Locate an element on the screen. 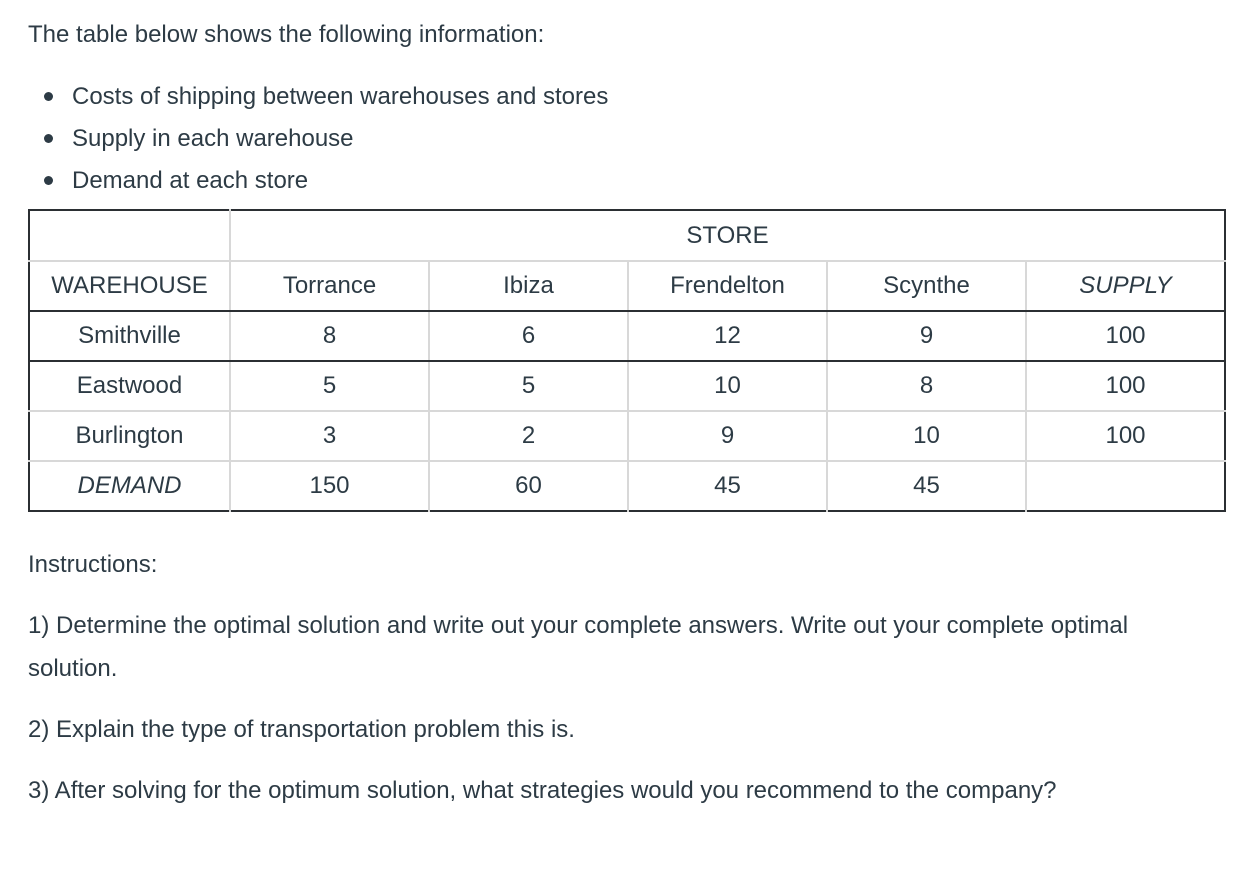 This screenshot has width=1246, height=882. row-label: Eastwood is located at coordinates (129, 386).